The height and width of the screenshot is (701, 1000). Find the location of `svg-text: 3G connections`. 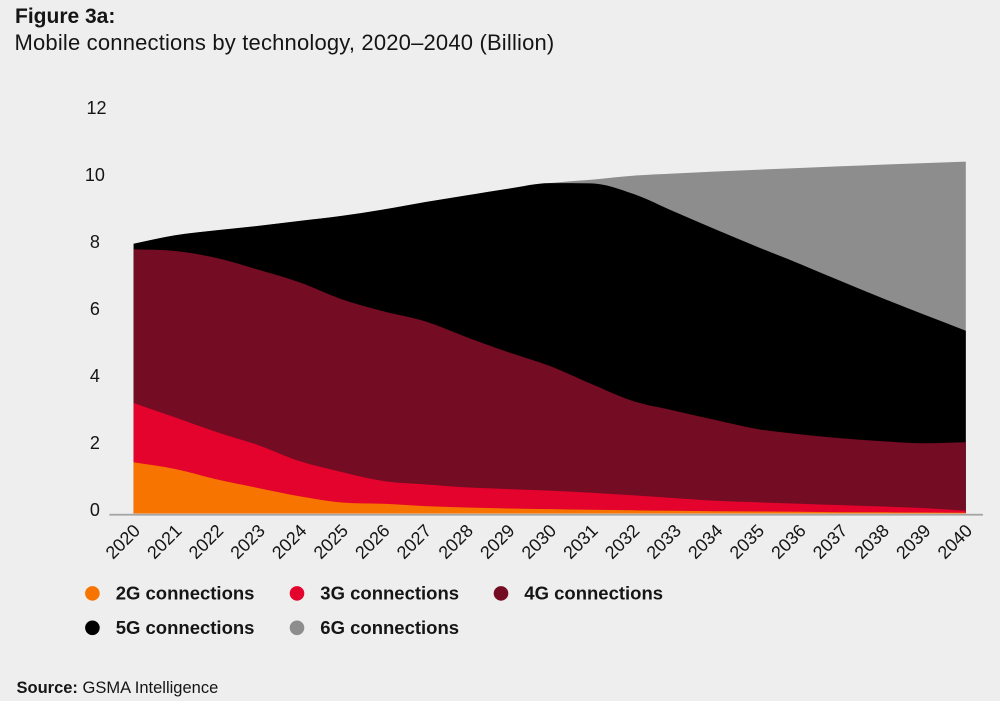

svg-text: 3G connections is located at coordinates (389, 593).